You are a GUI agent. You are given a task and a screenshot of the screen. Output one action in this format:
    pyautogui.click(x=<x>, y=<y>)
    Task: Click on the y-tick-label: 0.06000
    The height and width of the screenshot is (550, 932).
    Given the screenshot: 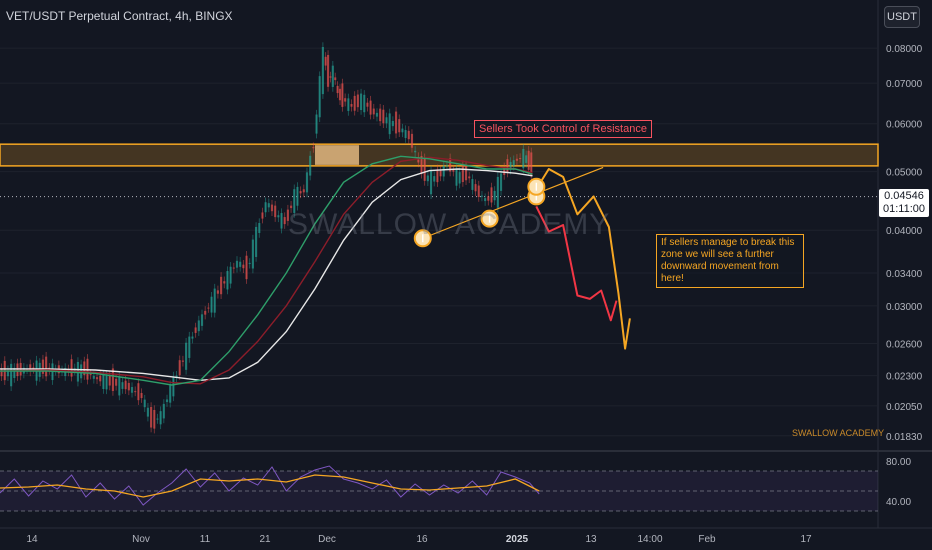 What is the action you would take?
    pyautogui.click(x=904, y=125)
    